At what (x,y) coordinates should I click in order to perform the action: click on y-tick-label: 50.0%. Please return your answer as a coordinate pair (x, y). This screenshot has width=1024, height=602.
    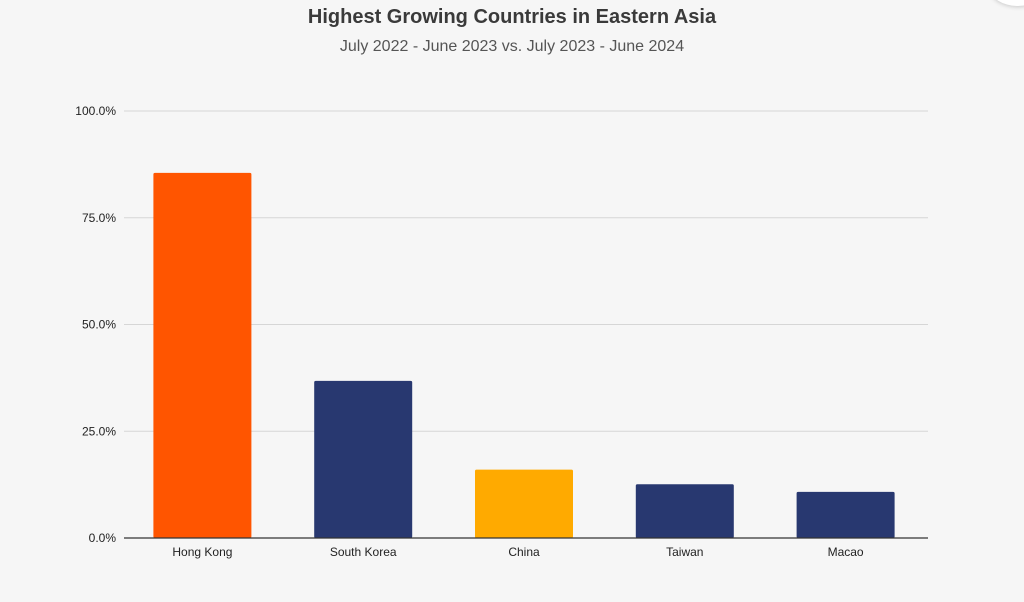
    Looking at the image, I should click on (99, 325).